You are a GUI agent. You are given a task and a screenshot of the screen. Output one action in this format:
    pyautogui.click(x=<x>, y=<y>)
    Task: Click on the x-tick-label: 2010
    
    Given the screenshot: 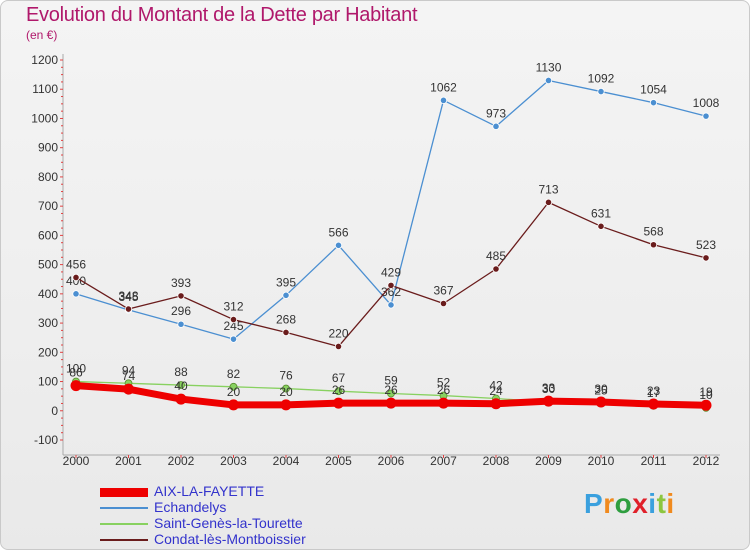 What is the action you would take?
    pyautogui.click(x=601, y=461)
    